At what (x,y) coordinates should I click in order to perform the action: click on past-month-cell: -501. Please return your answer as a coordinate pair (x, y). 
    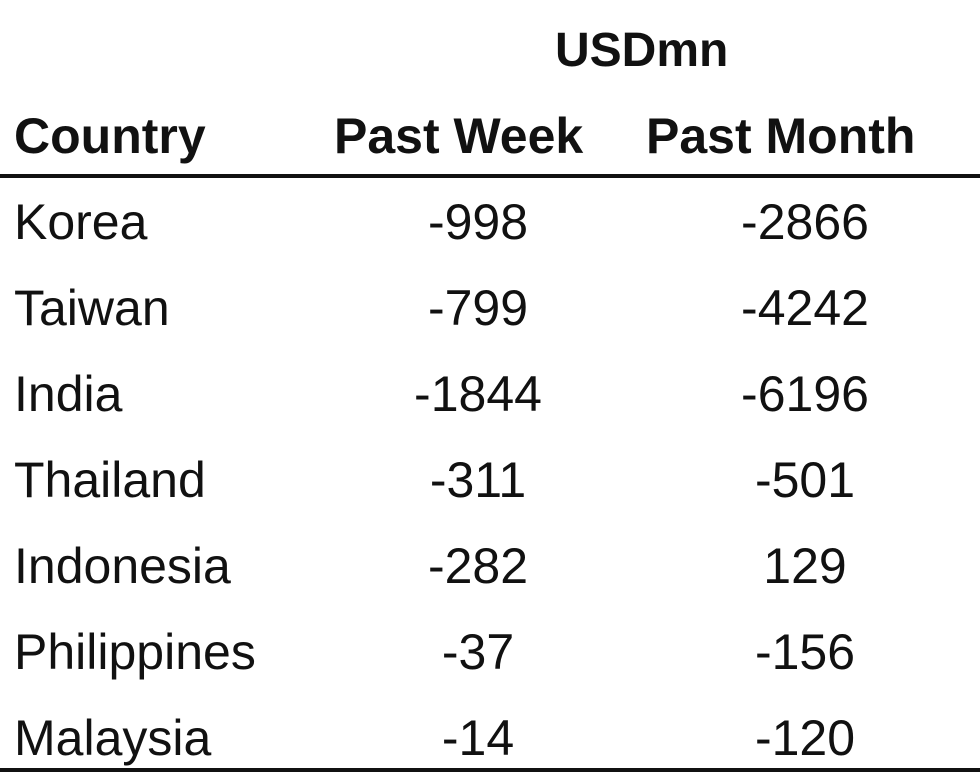
    Looking at the image, I should click on (805, 480).